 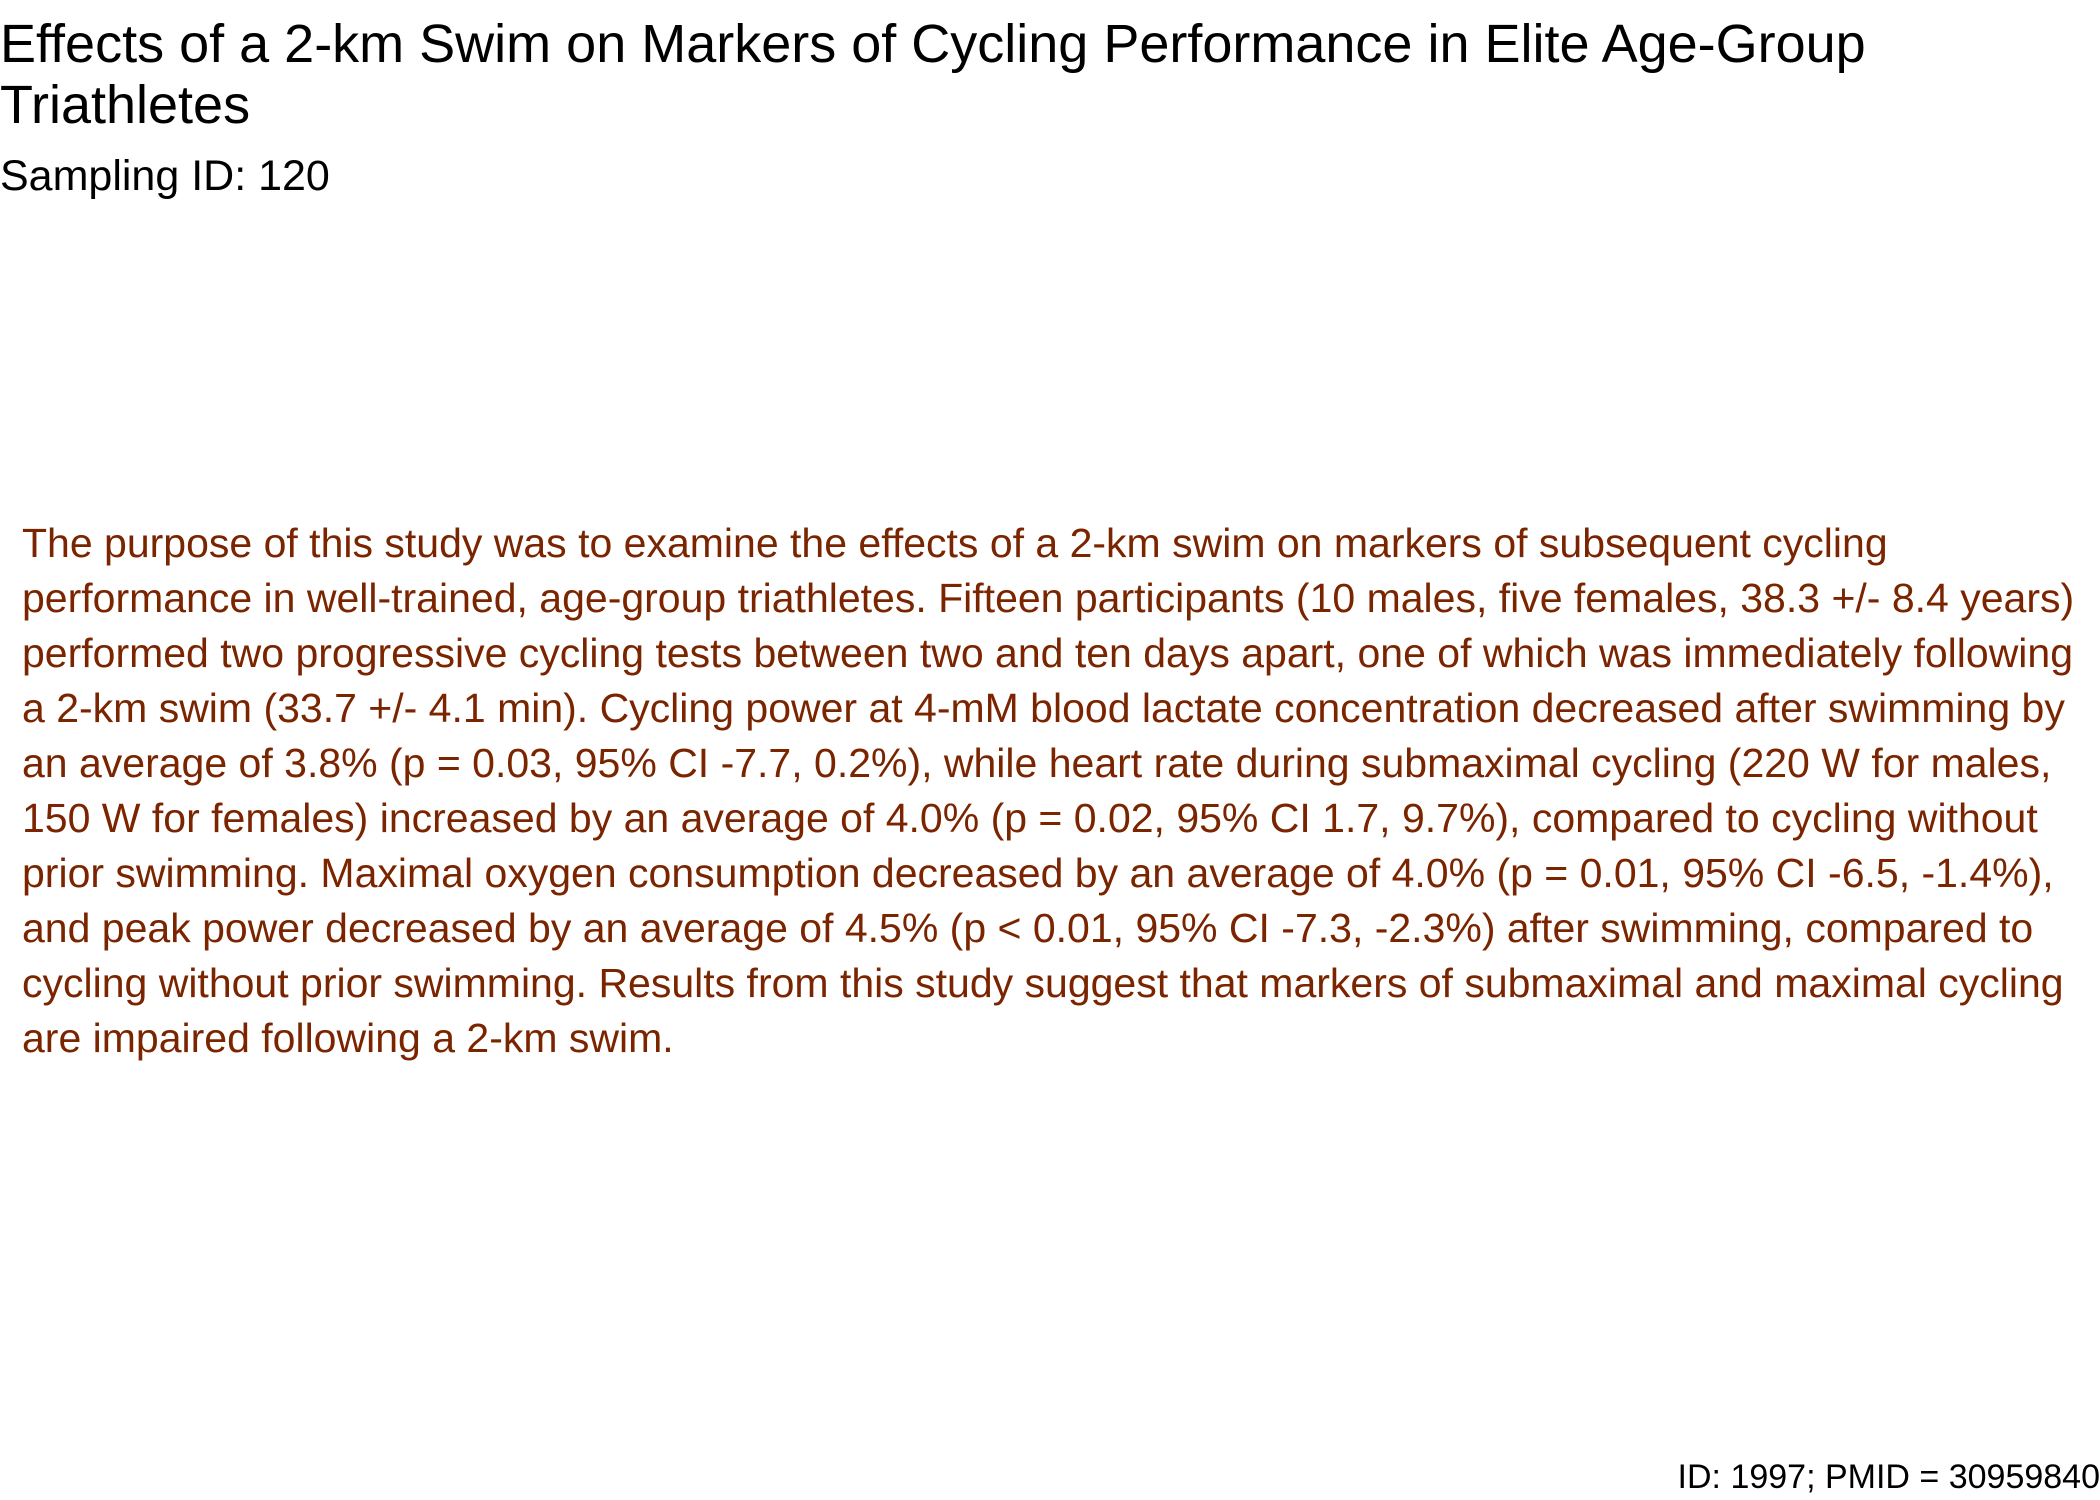 What do you see at coordinates (1888, 1477) in the screenshot?
I see `footer-id: ID: 1997; PMID = 30959840` at bounding box center [1888, 1477].